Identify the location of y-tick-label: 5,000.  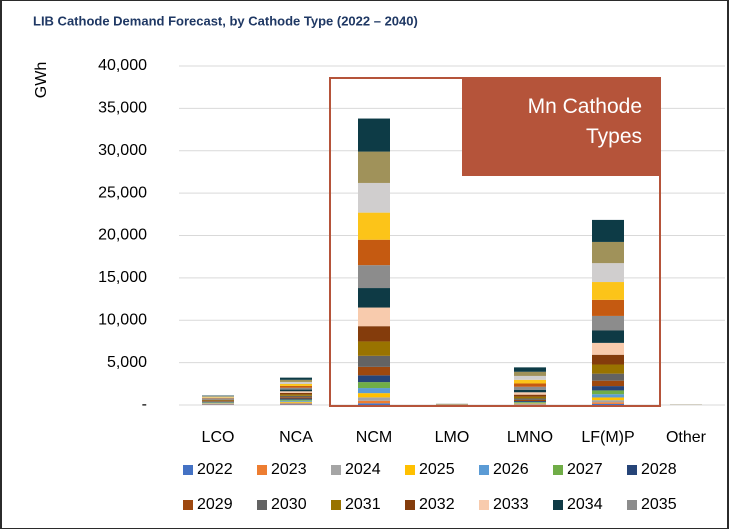
(127, 362).